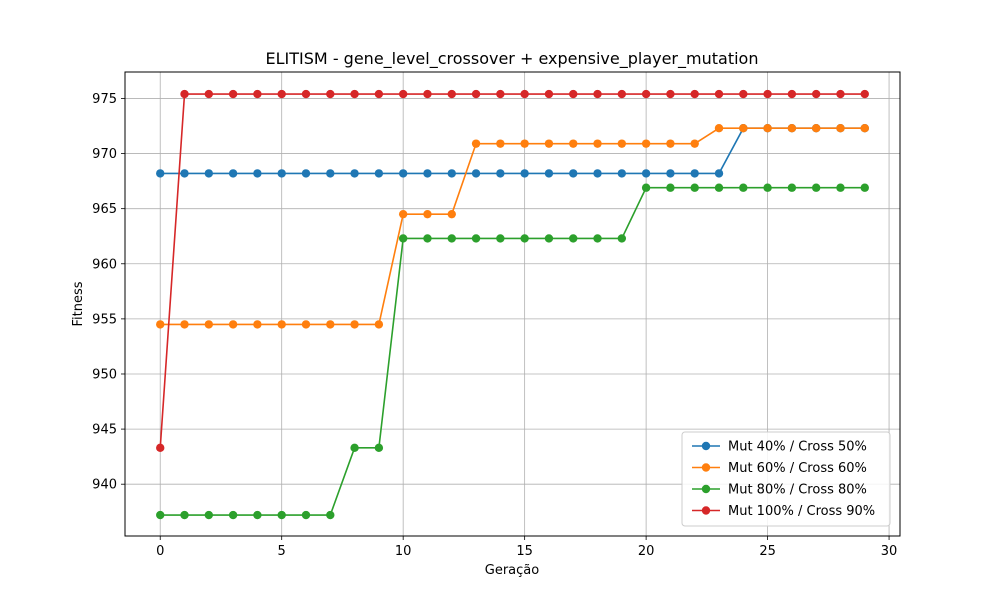  What do you see at coordinates (104, 374) in the screenshot?
I see `y-tick-label: 950` at bounding box center [104, 374].